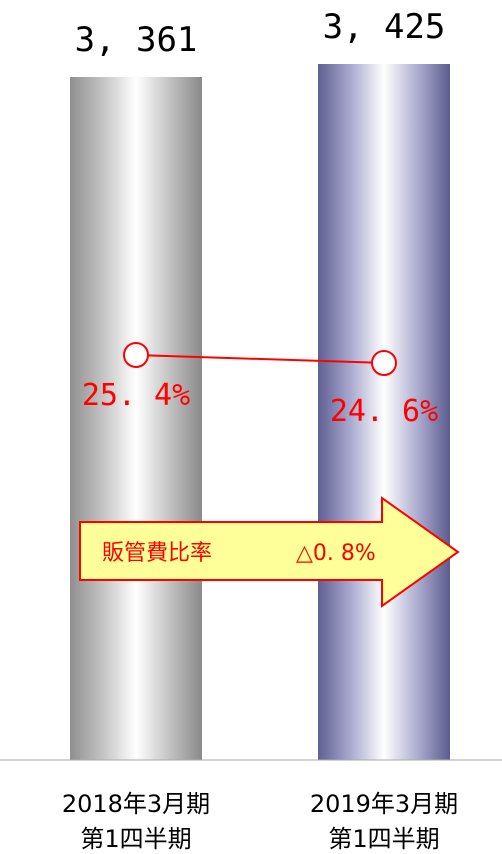  Describe the element at coordinates (383, 839) in the screenshot. I see `category-label-2-line-2: 第1四半期` at that location.